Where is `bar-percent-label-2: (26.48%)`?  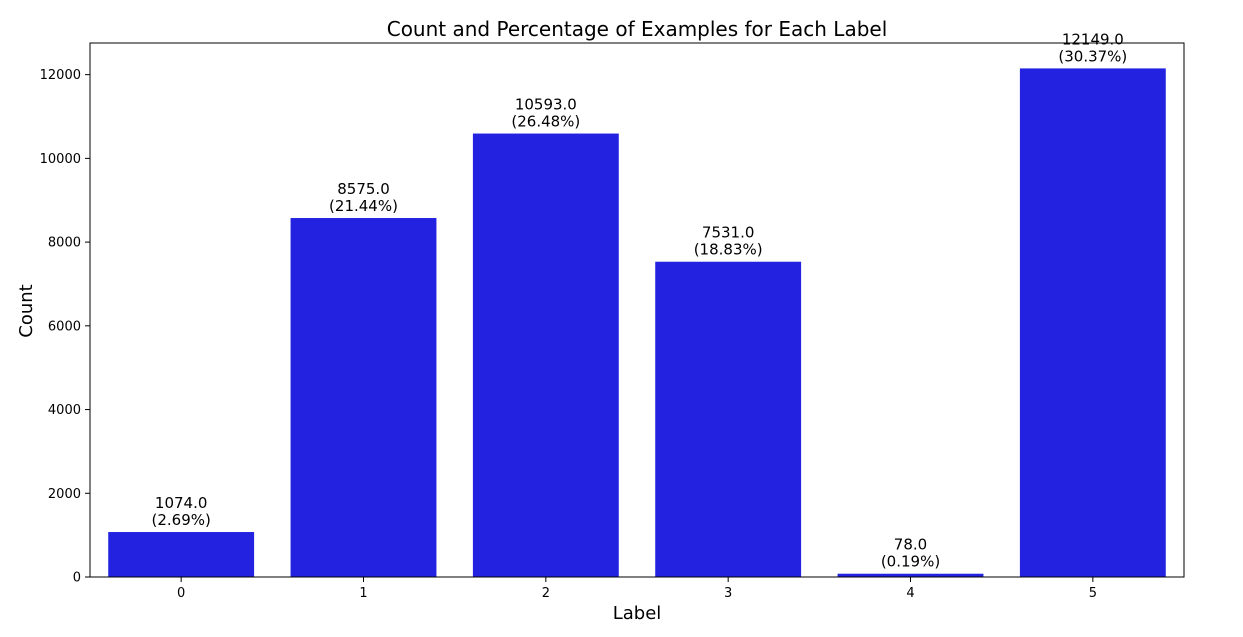 bar-percent-label-2: (26.48%) is located at coordinates (545, 122).